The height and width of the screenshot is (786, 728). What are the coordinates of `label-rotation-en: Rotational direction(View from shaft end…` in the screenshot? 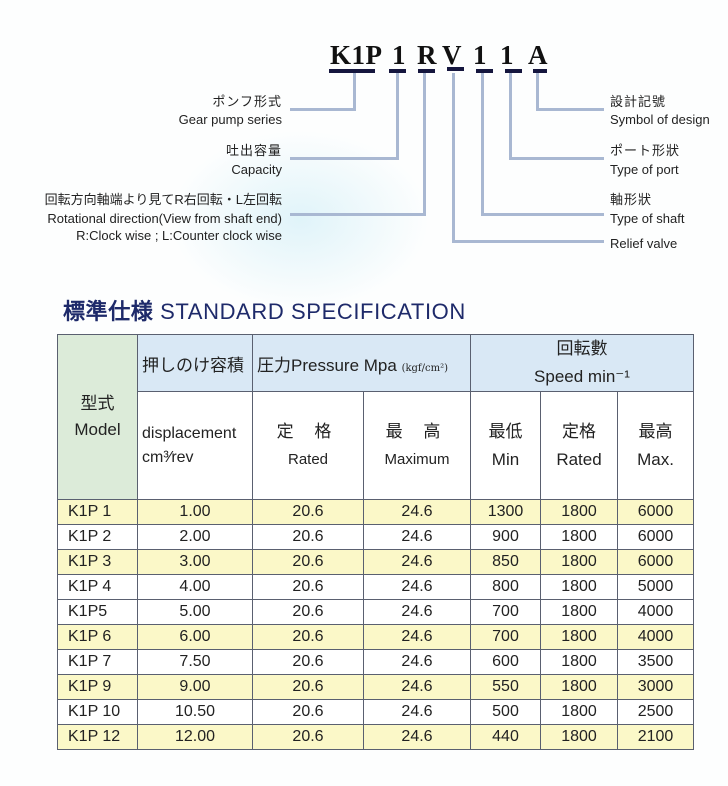 It's located at (164, 218).